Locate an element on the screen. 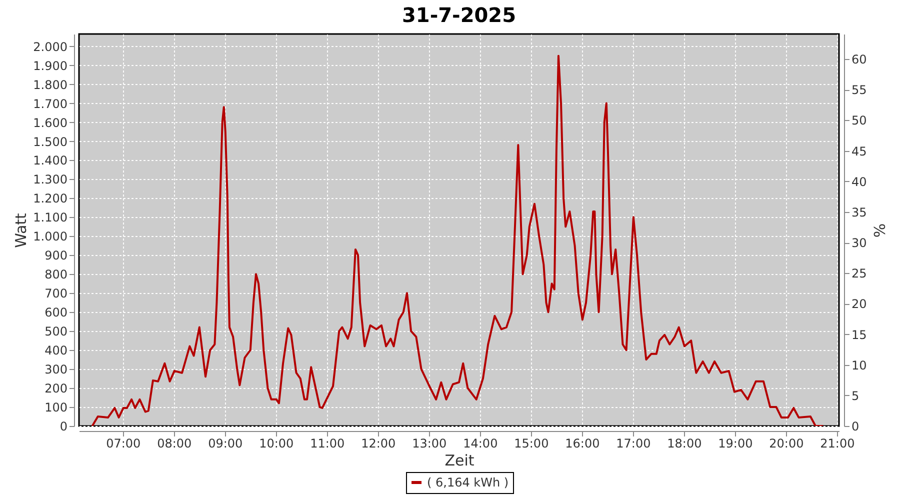 The width and height of the screenshot is (900, 500). x-tick-label: 18:00 is located at coordinates (684, 443).